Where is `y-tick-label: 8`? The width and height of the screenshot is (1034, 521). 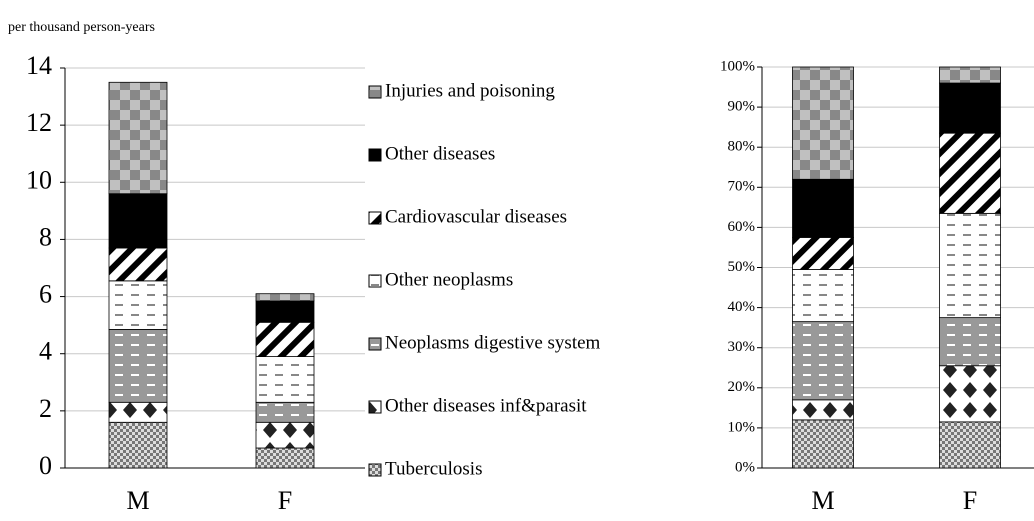 y-tick-label: 8 is located at coordinates (45, 236).